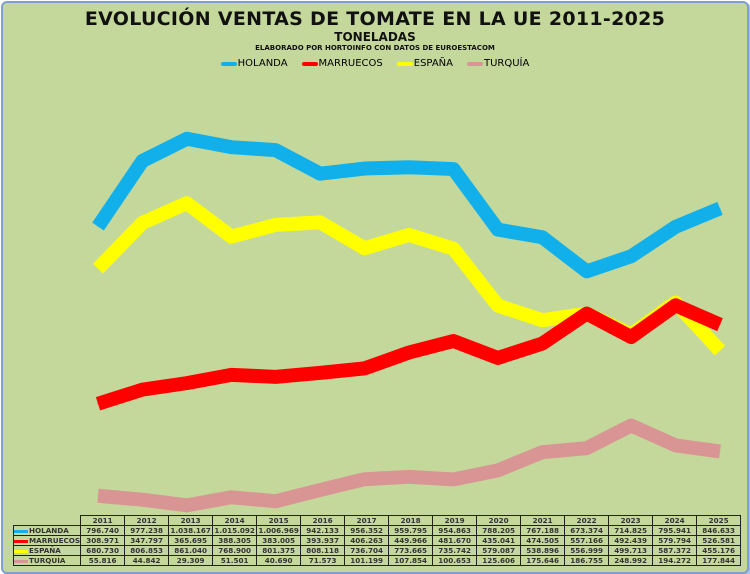 This screenshot has width=750, height=574. What do you see at coordinates (411, 560) in the screenshot?
I see `table-cell: 107.854` at bounding box center [411, 560].